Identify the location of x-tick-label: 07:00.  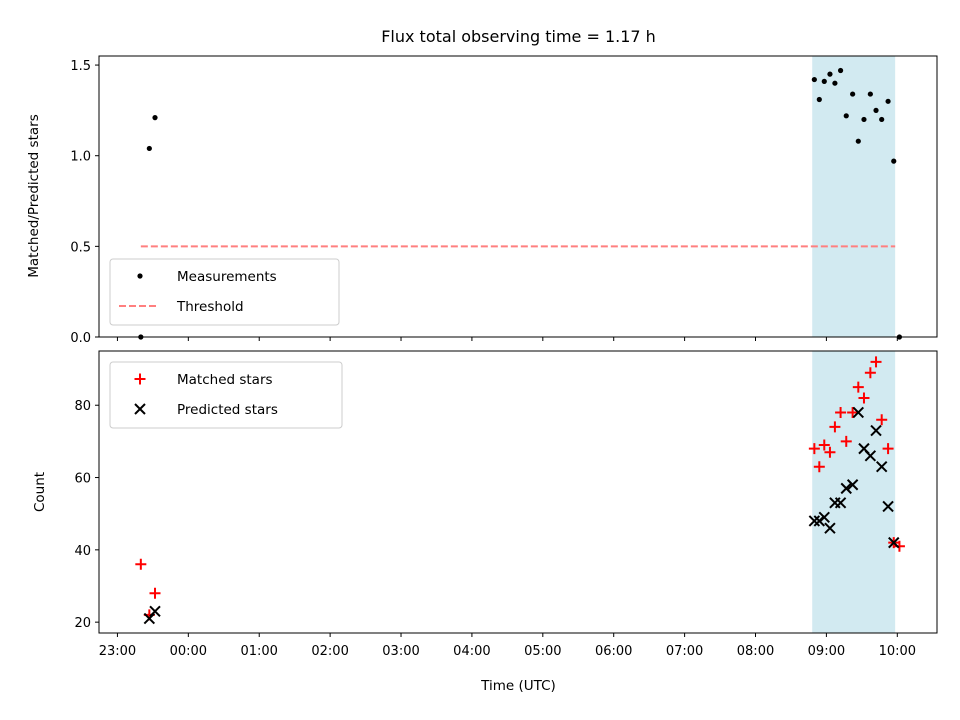
(684, 651).